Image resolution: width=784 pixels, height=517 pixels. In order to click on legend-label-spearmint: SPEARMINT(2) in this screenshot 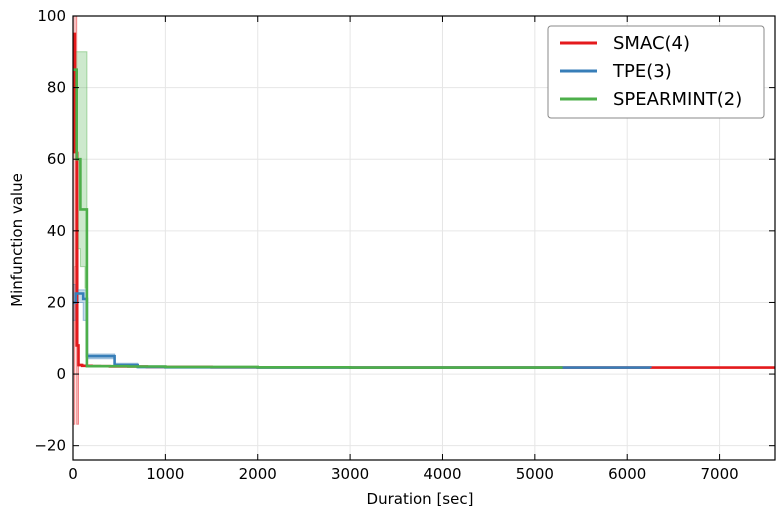, I will do `click(677, 99)`.